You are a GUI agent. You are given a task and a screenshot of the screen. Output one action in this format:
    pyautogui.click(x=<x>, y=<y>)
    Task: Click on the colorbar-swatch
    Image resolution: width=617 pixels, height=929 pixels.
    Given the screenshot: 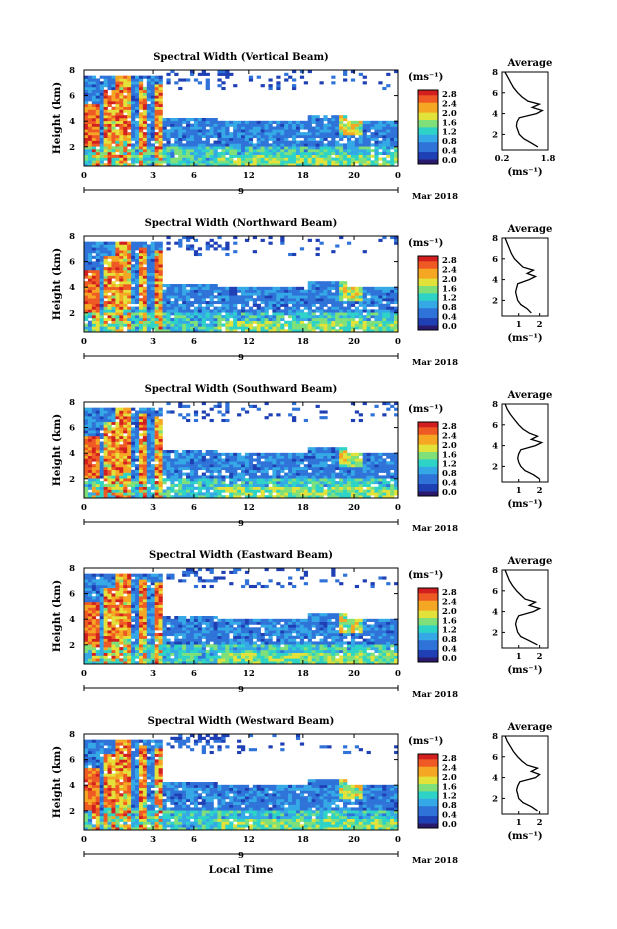 What is the action you would take?
    pyautogui.click(x=428, y=158)
    